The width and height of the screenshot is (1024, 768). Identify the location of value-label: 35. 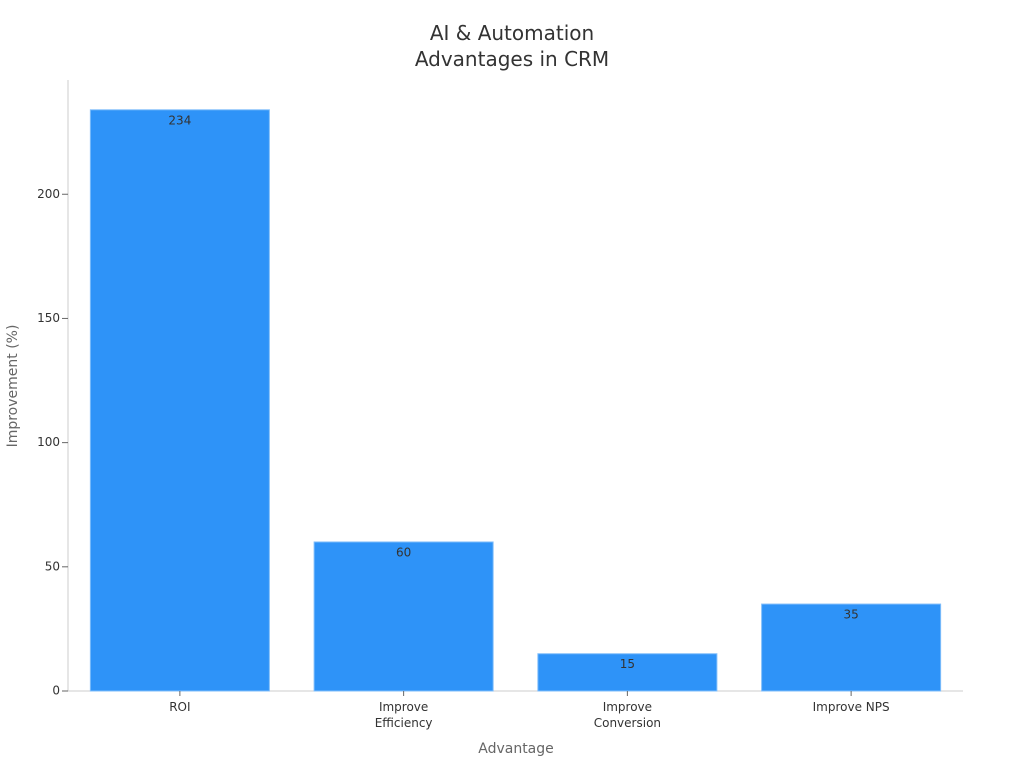
(850, 615).